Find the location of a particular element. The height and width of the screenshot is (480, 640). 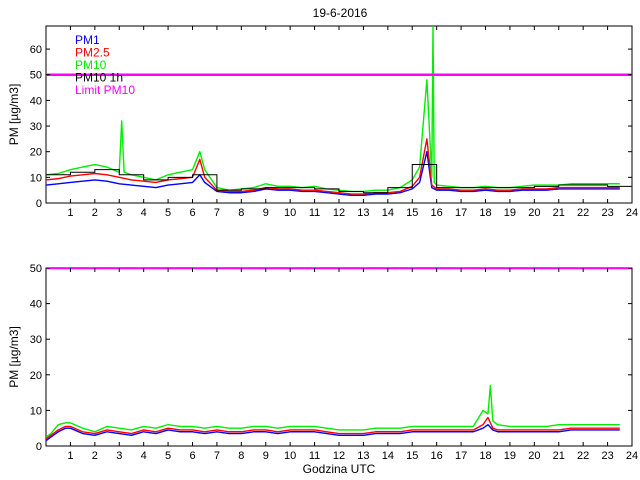

legend-entry-pm10-1h: PM10 1h is located at coordinates (99, 78).